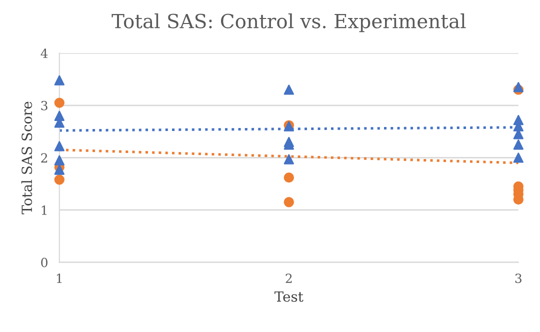  What do you see at coordinates (44, 105) in the screenshot?
I see `y-tick-label: 3` at bounding box center [44, 105].